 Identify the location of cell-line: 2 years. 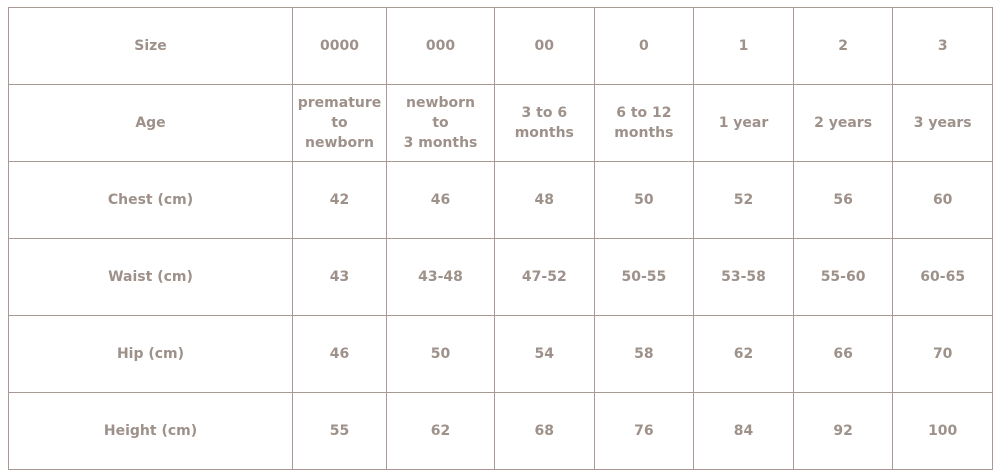
(843, 123).